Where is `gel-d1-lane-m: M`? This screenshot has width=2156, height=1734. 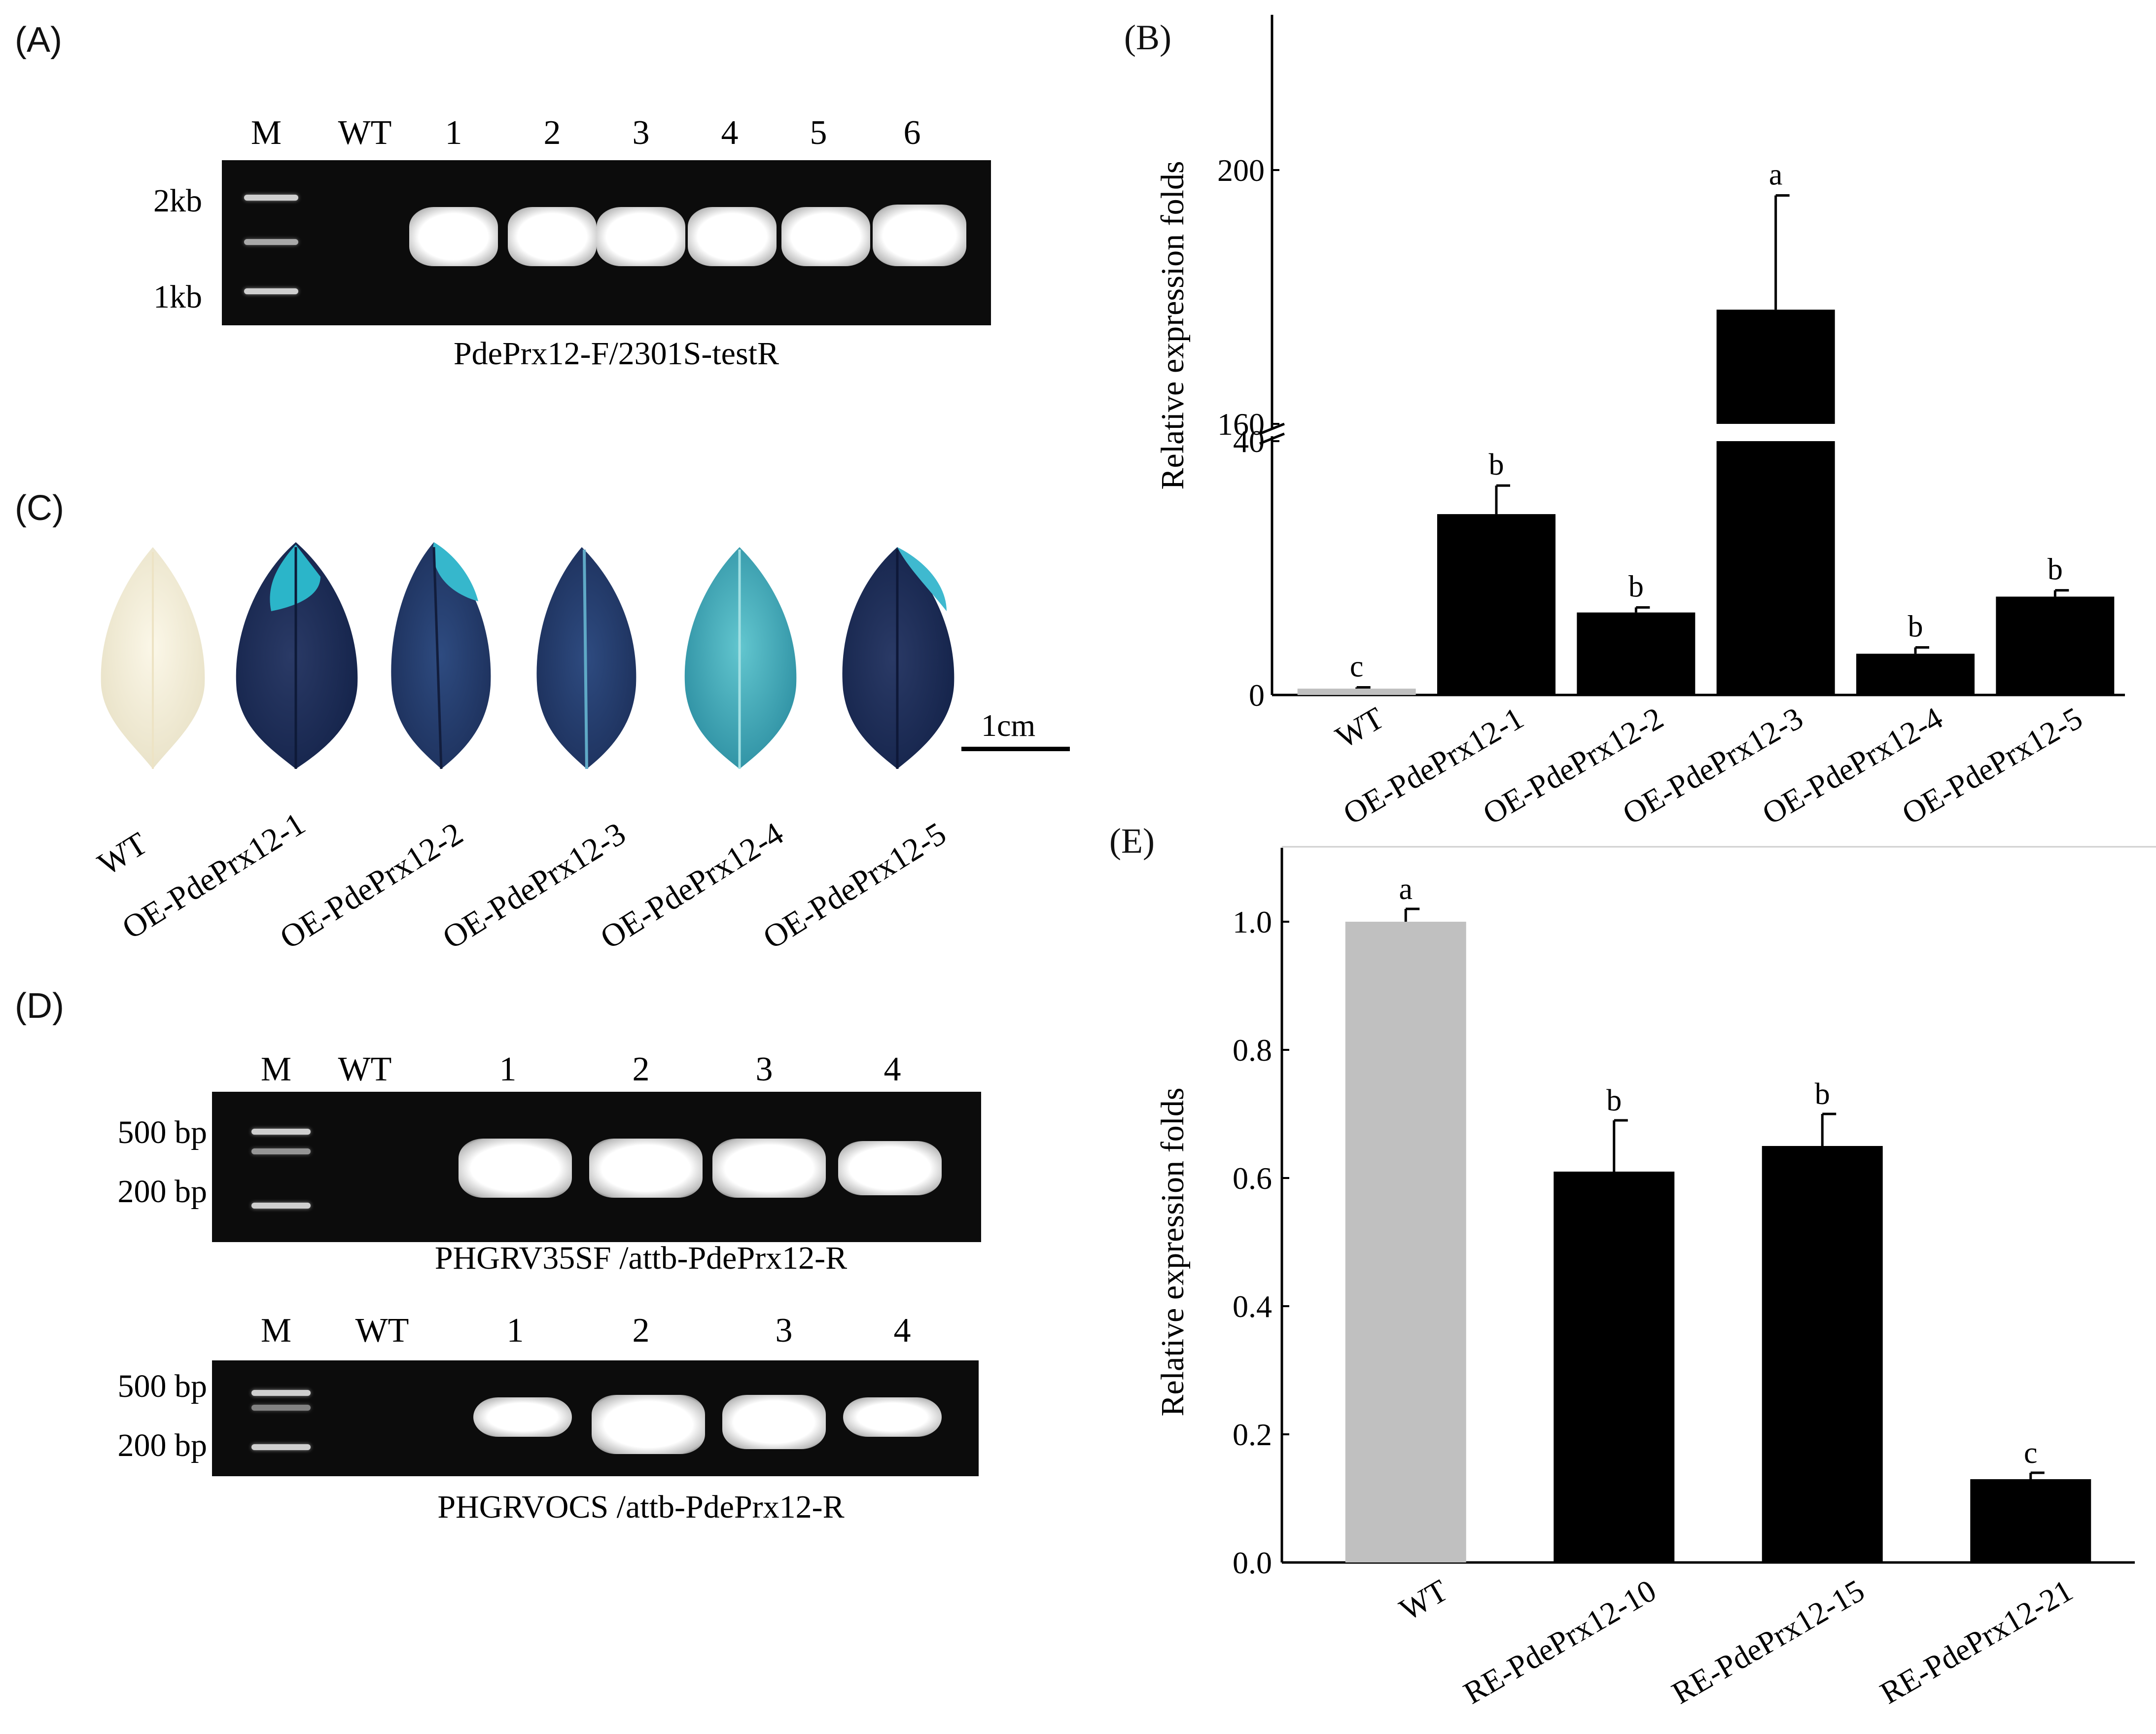 gel-d1-lane-m: M is located at coordinates (276, 1069).